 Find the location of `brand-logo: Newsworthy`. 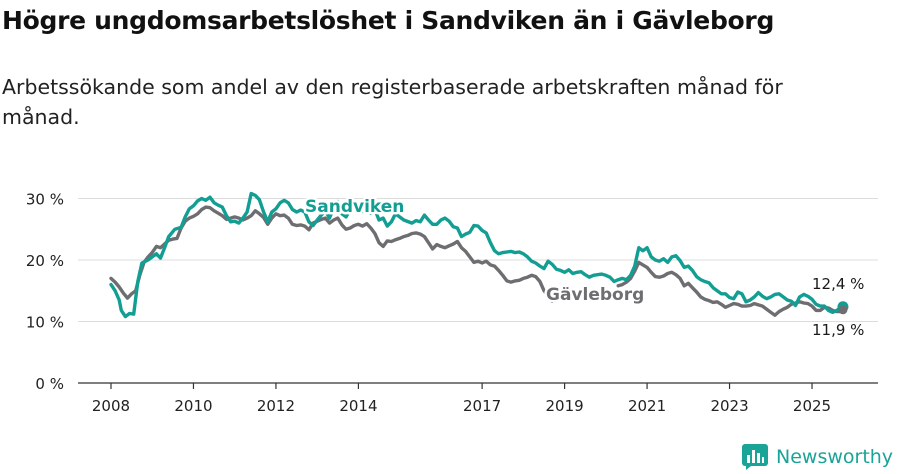

brand-logo: Newsworthy is located at coordinates (817, 457).